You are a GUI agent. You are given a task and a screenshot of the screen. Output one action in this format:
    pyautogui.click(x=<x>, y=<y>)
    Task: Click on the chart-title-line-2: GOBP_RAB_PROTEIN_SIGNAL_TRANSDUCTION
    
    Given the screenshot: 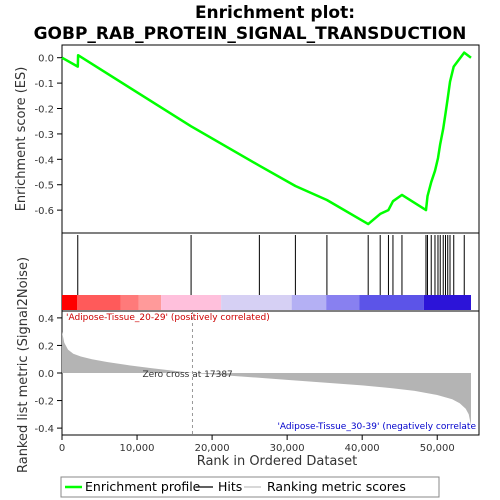 What is the action you would take?
    pyautogui.click(x=250, y=34)
    